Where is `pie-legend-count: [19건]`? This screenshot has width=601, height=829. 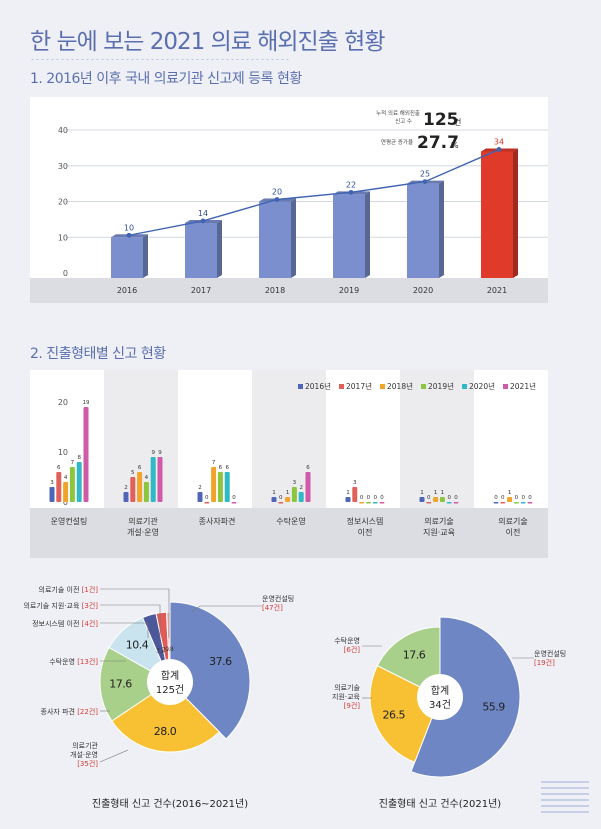 pie-legend-count: [19건] is located at coordinates (544, 662).